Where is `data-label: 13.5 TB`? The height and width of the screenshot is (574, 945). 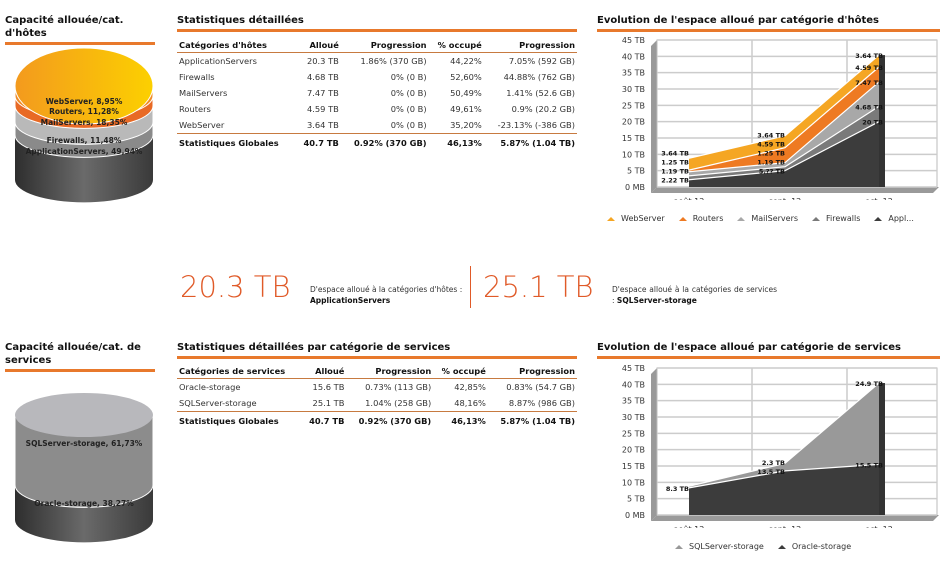 data-label: 13.5 TB is located at coordinates (771, 472).